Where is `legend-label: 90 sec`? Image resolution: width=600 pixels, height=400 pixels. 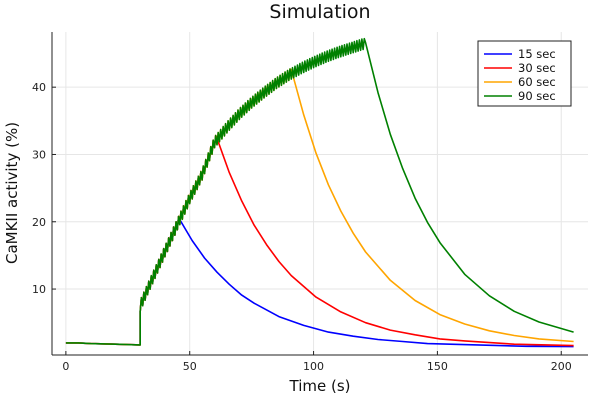 legend-label: 90 sec is located at coordinates (537, 96).